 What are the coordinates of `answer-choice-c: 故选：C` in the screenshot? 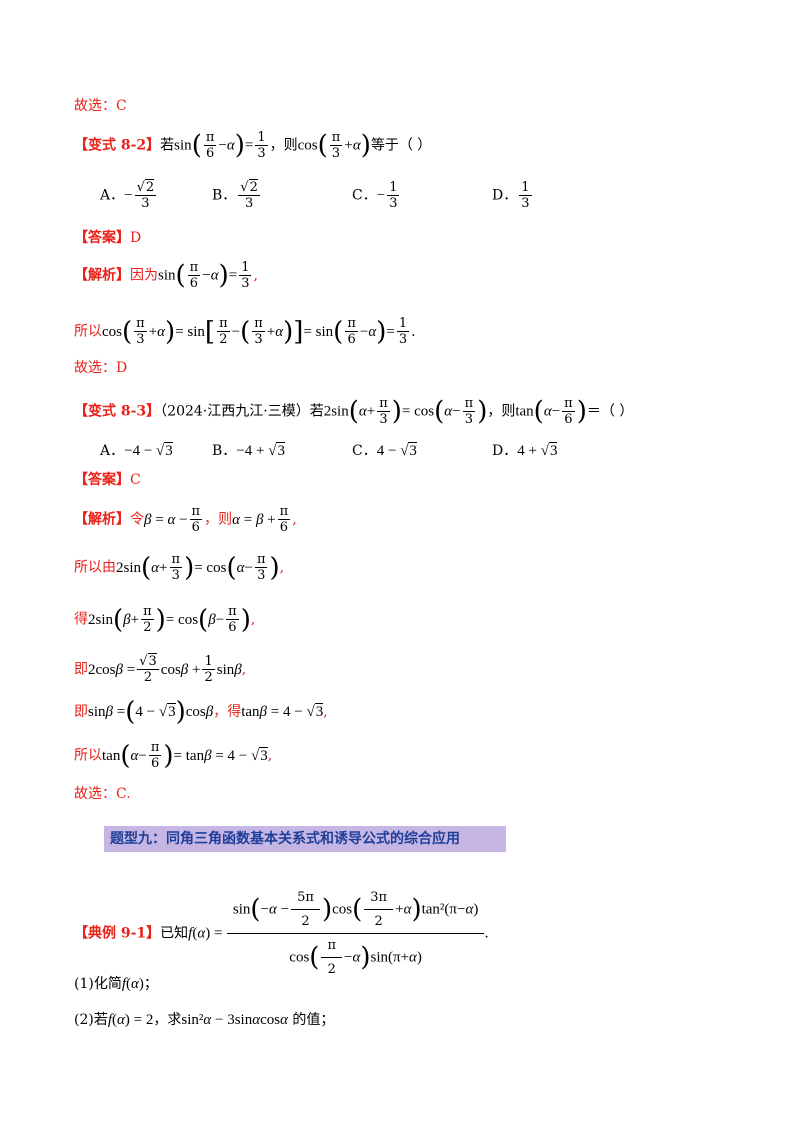 It's located at (100, 106).